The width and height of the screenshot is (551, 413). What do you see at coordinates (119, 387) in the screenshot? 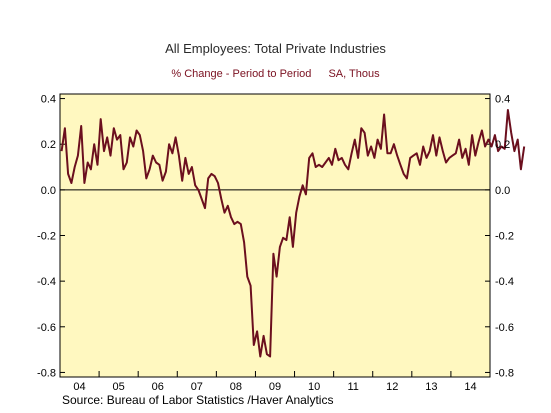
I see `x-tick-label: 05` at bounding box center [119, 387].